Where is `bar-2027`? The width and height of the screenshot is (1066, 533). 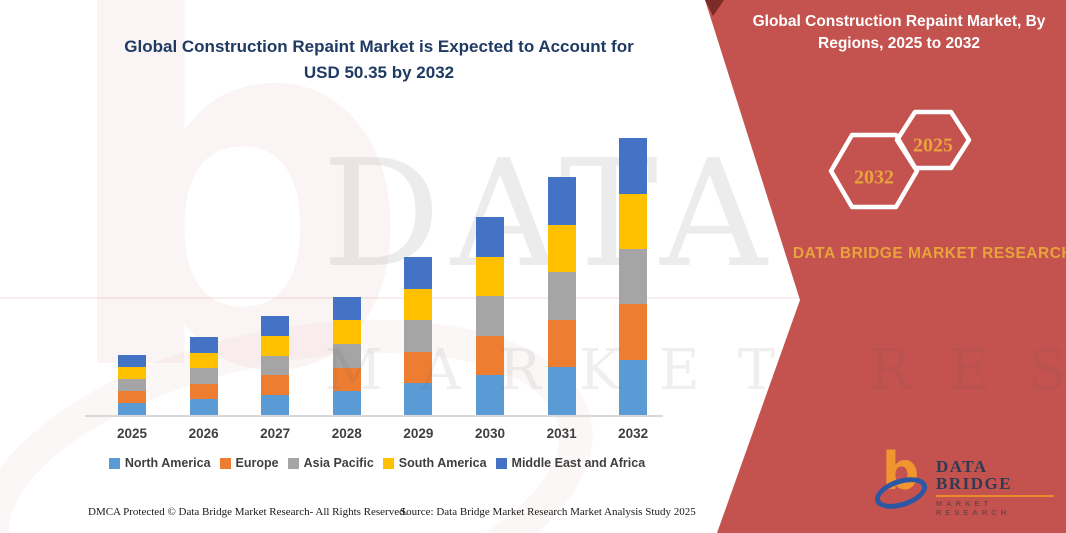 bar-2027 is located at coordinates (275, 365).